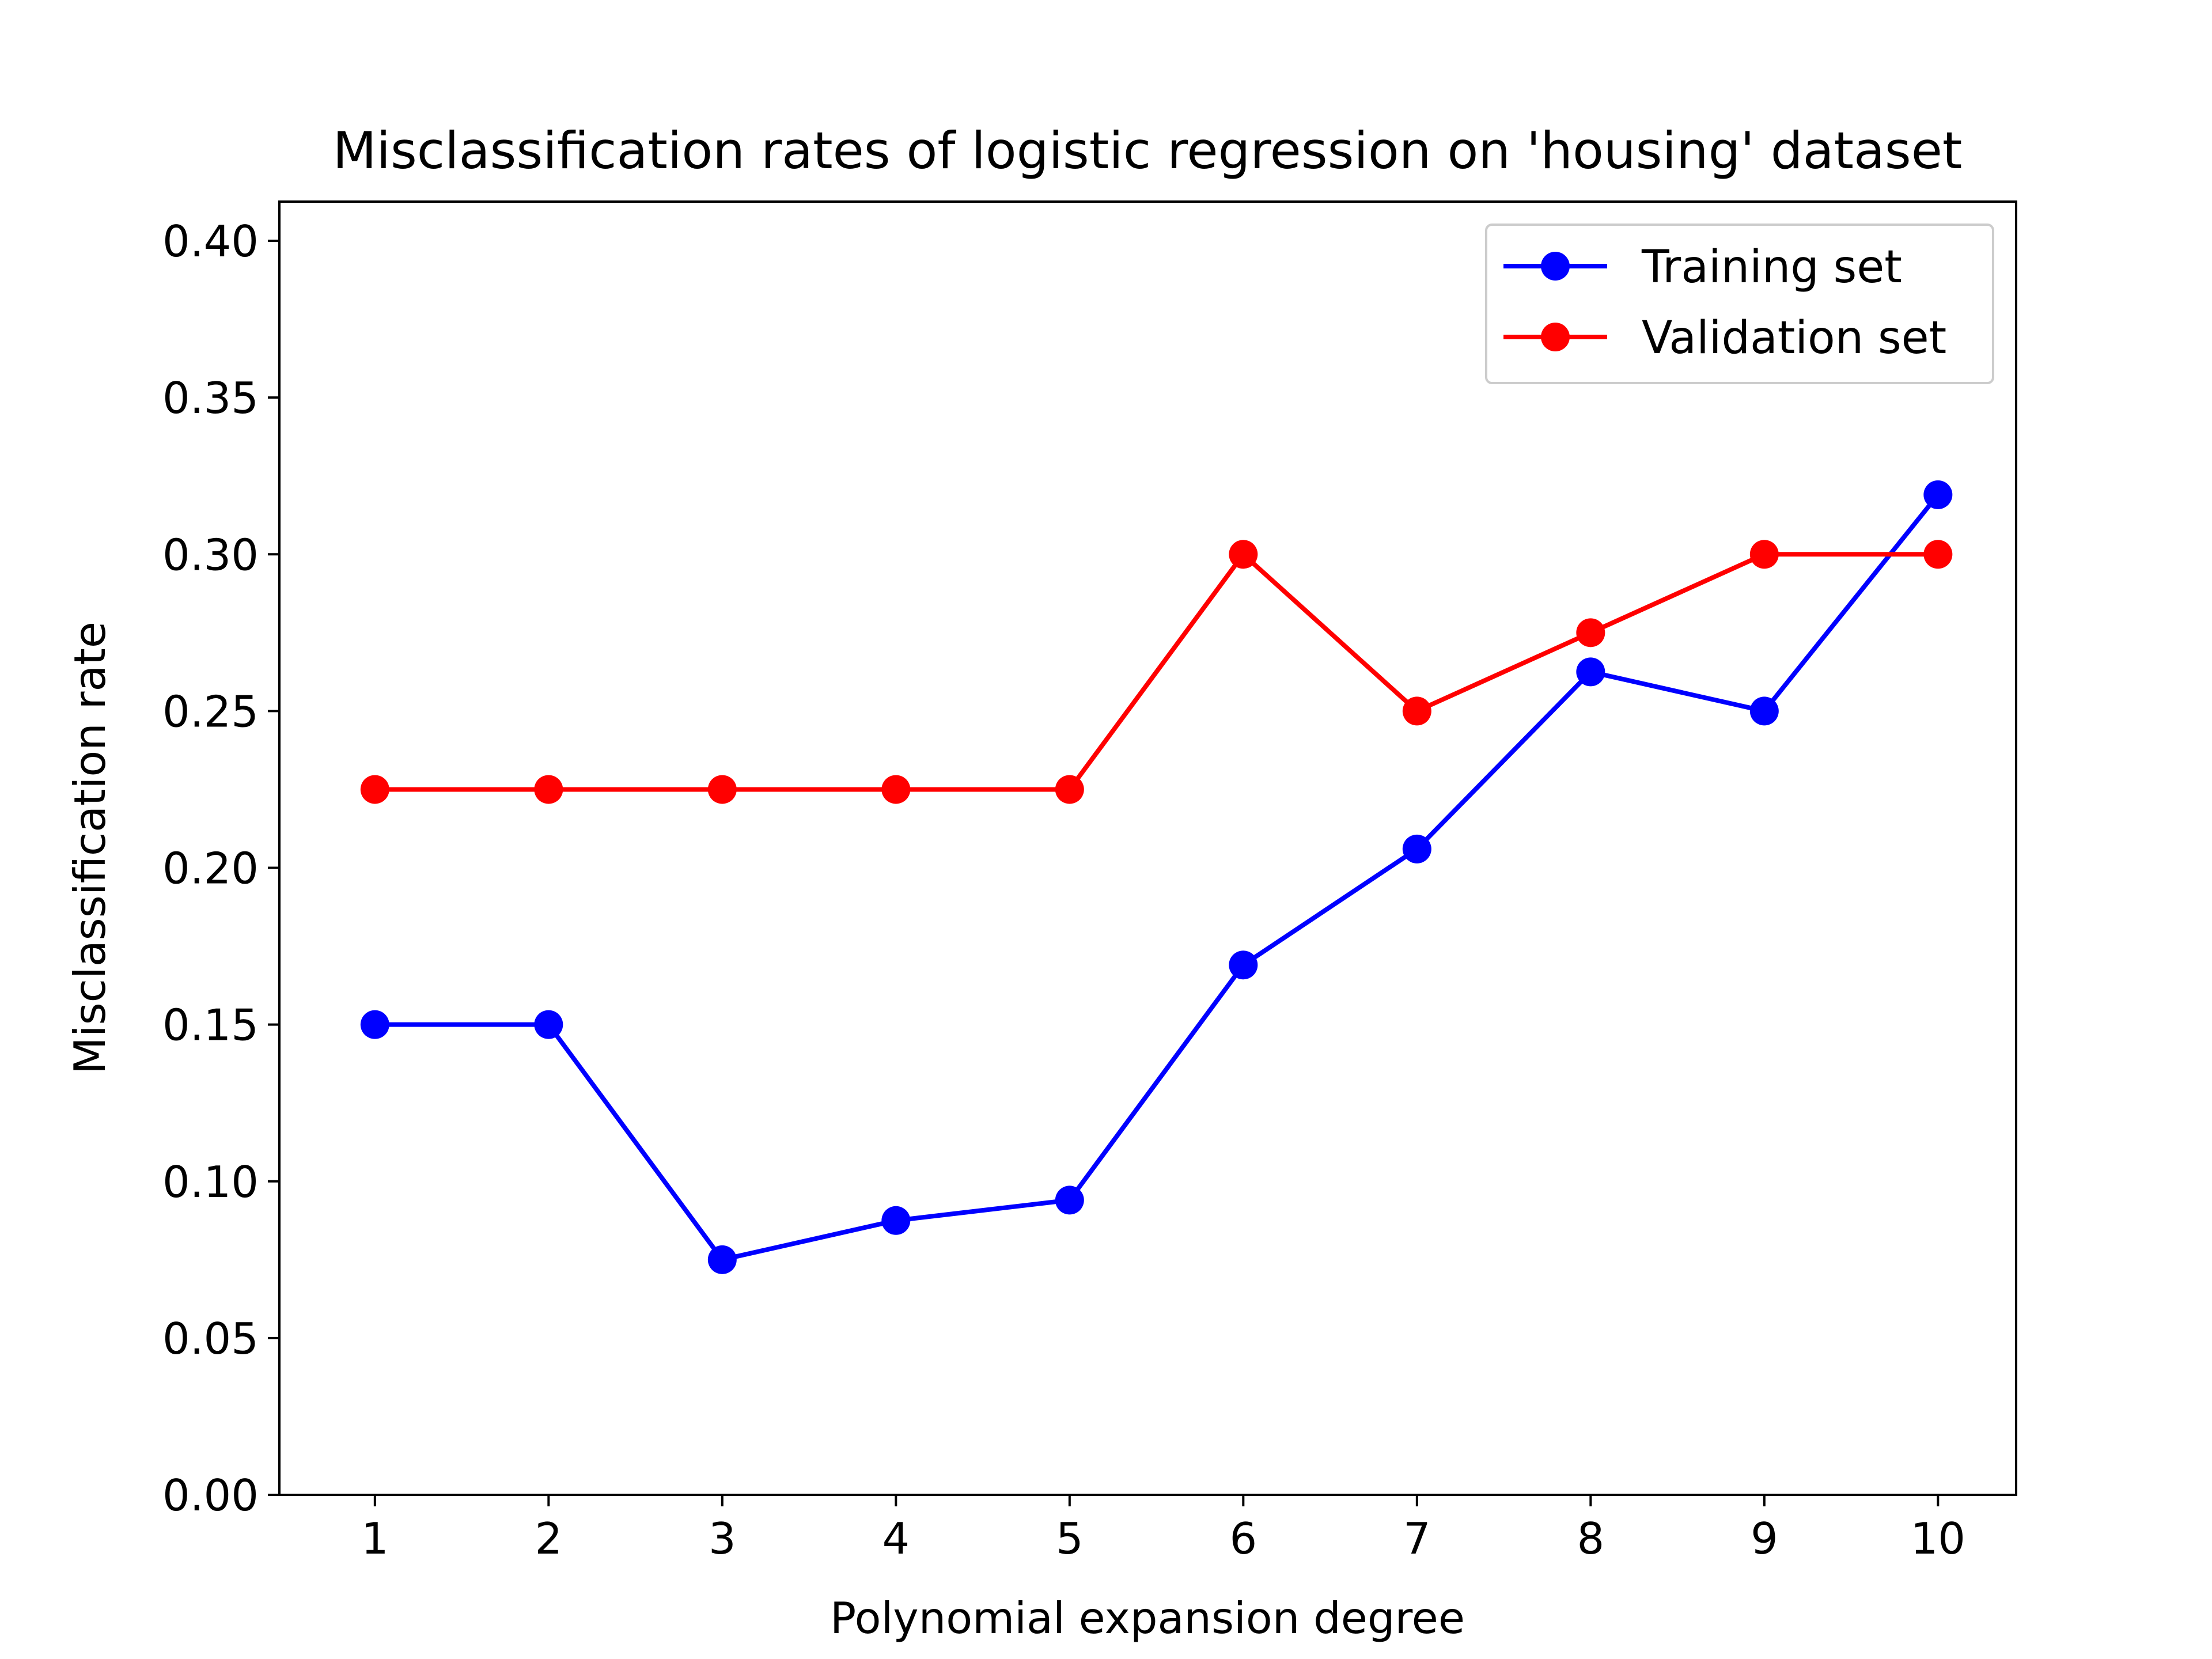 The width and height of the screenshot is (2212, 1659). Describe the element at coordinates (375, 1538) in the screenshot. I see `x-tick-label: 1` at that location.